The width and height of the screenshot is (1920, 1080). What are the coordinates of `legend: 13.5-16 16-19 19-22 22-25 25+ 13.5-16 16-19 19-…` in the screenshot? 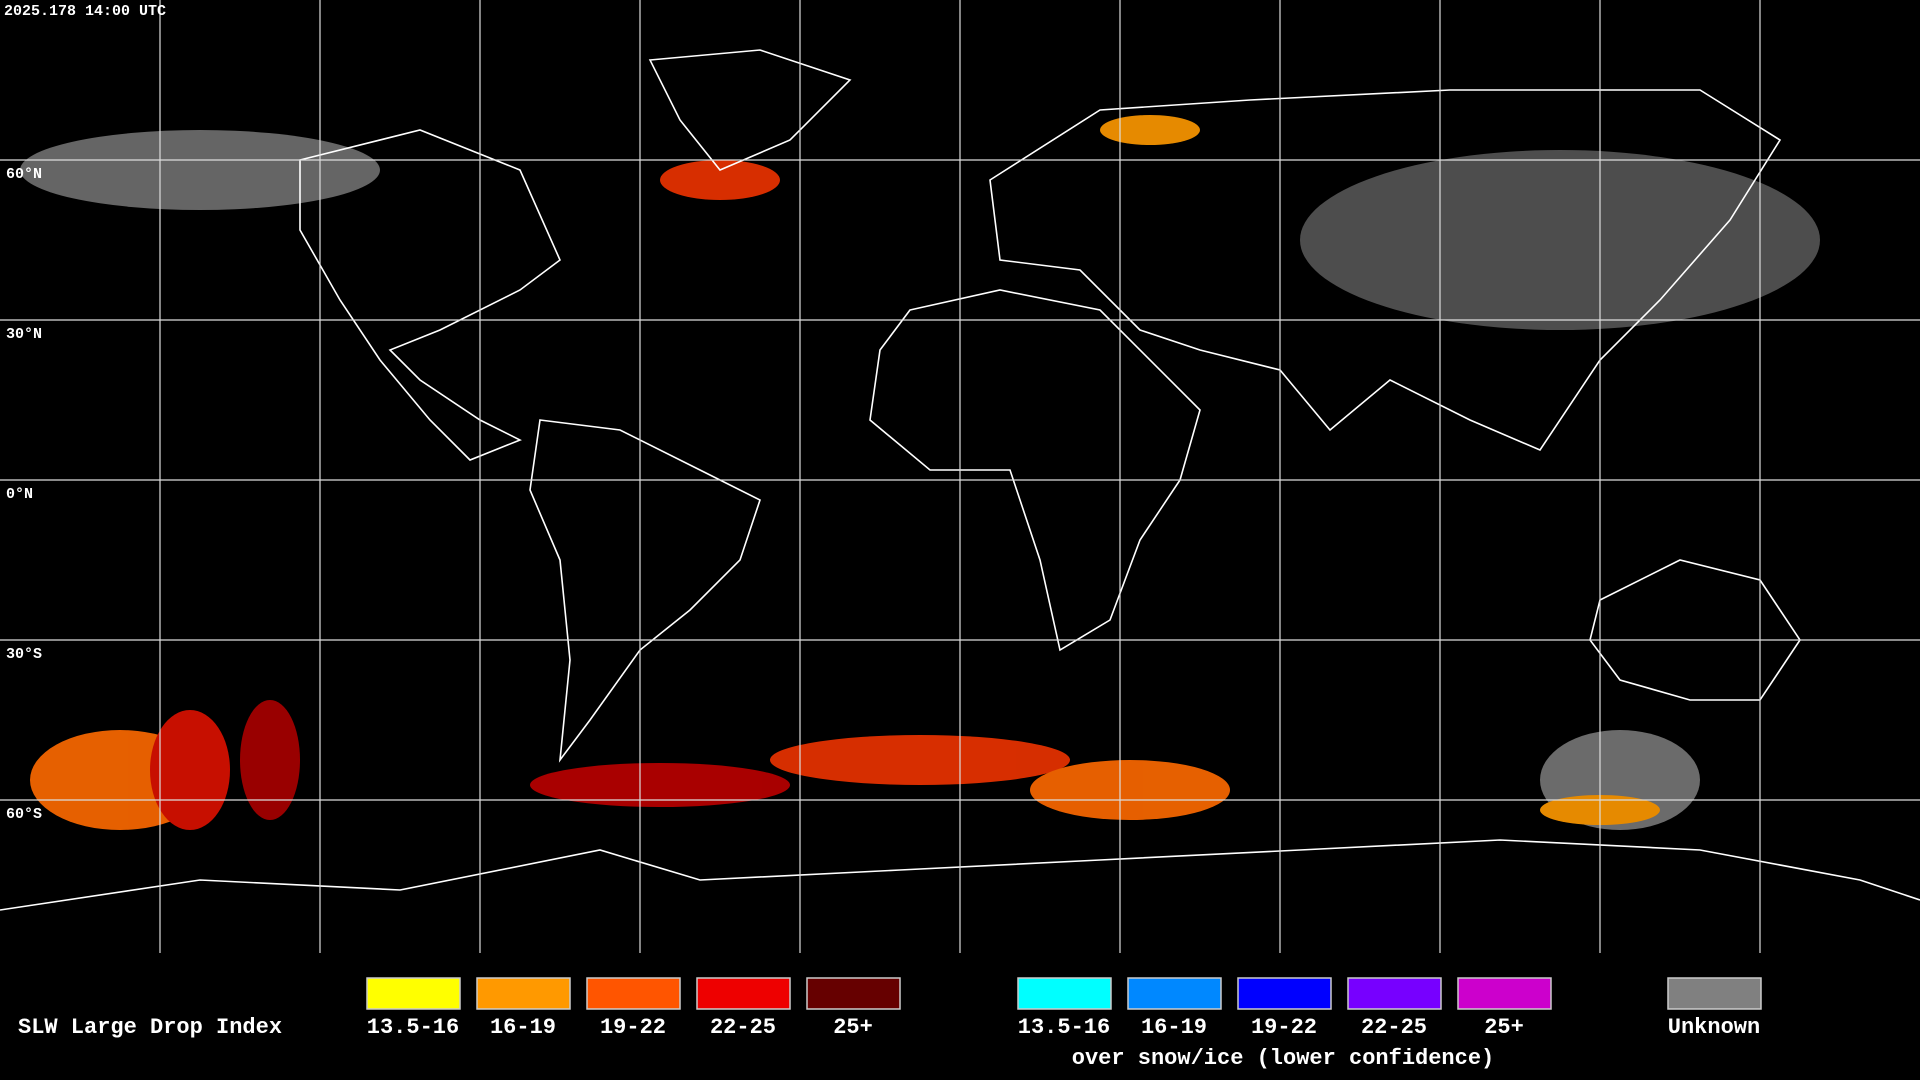 It's located at (1064, 1008).